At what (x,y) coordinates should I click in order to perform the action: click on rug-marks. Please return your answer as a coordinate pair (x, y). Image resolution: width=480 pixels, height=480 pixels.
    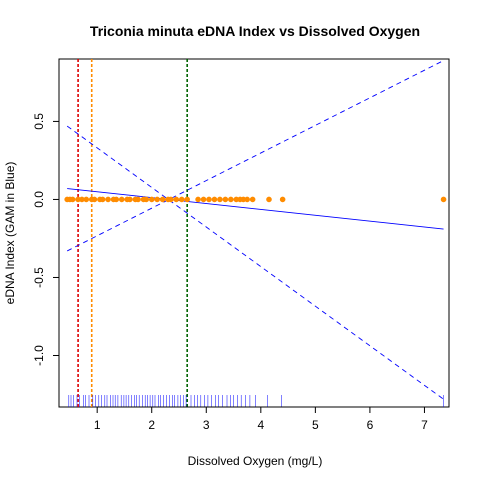
    Looking at the image, I should click on (256, 401).